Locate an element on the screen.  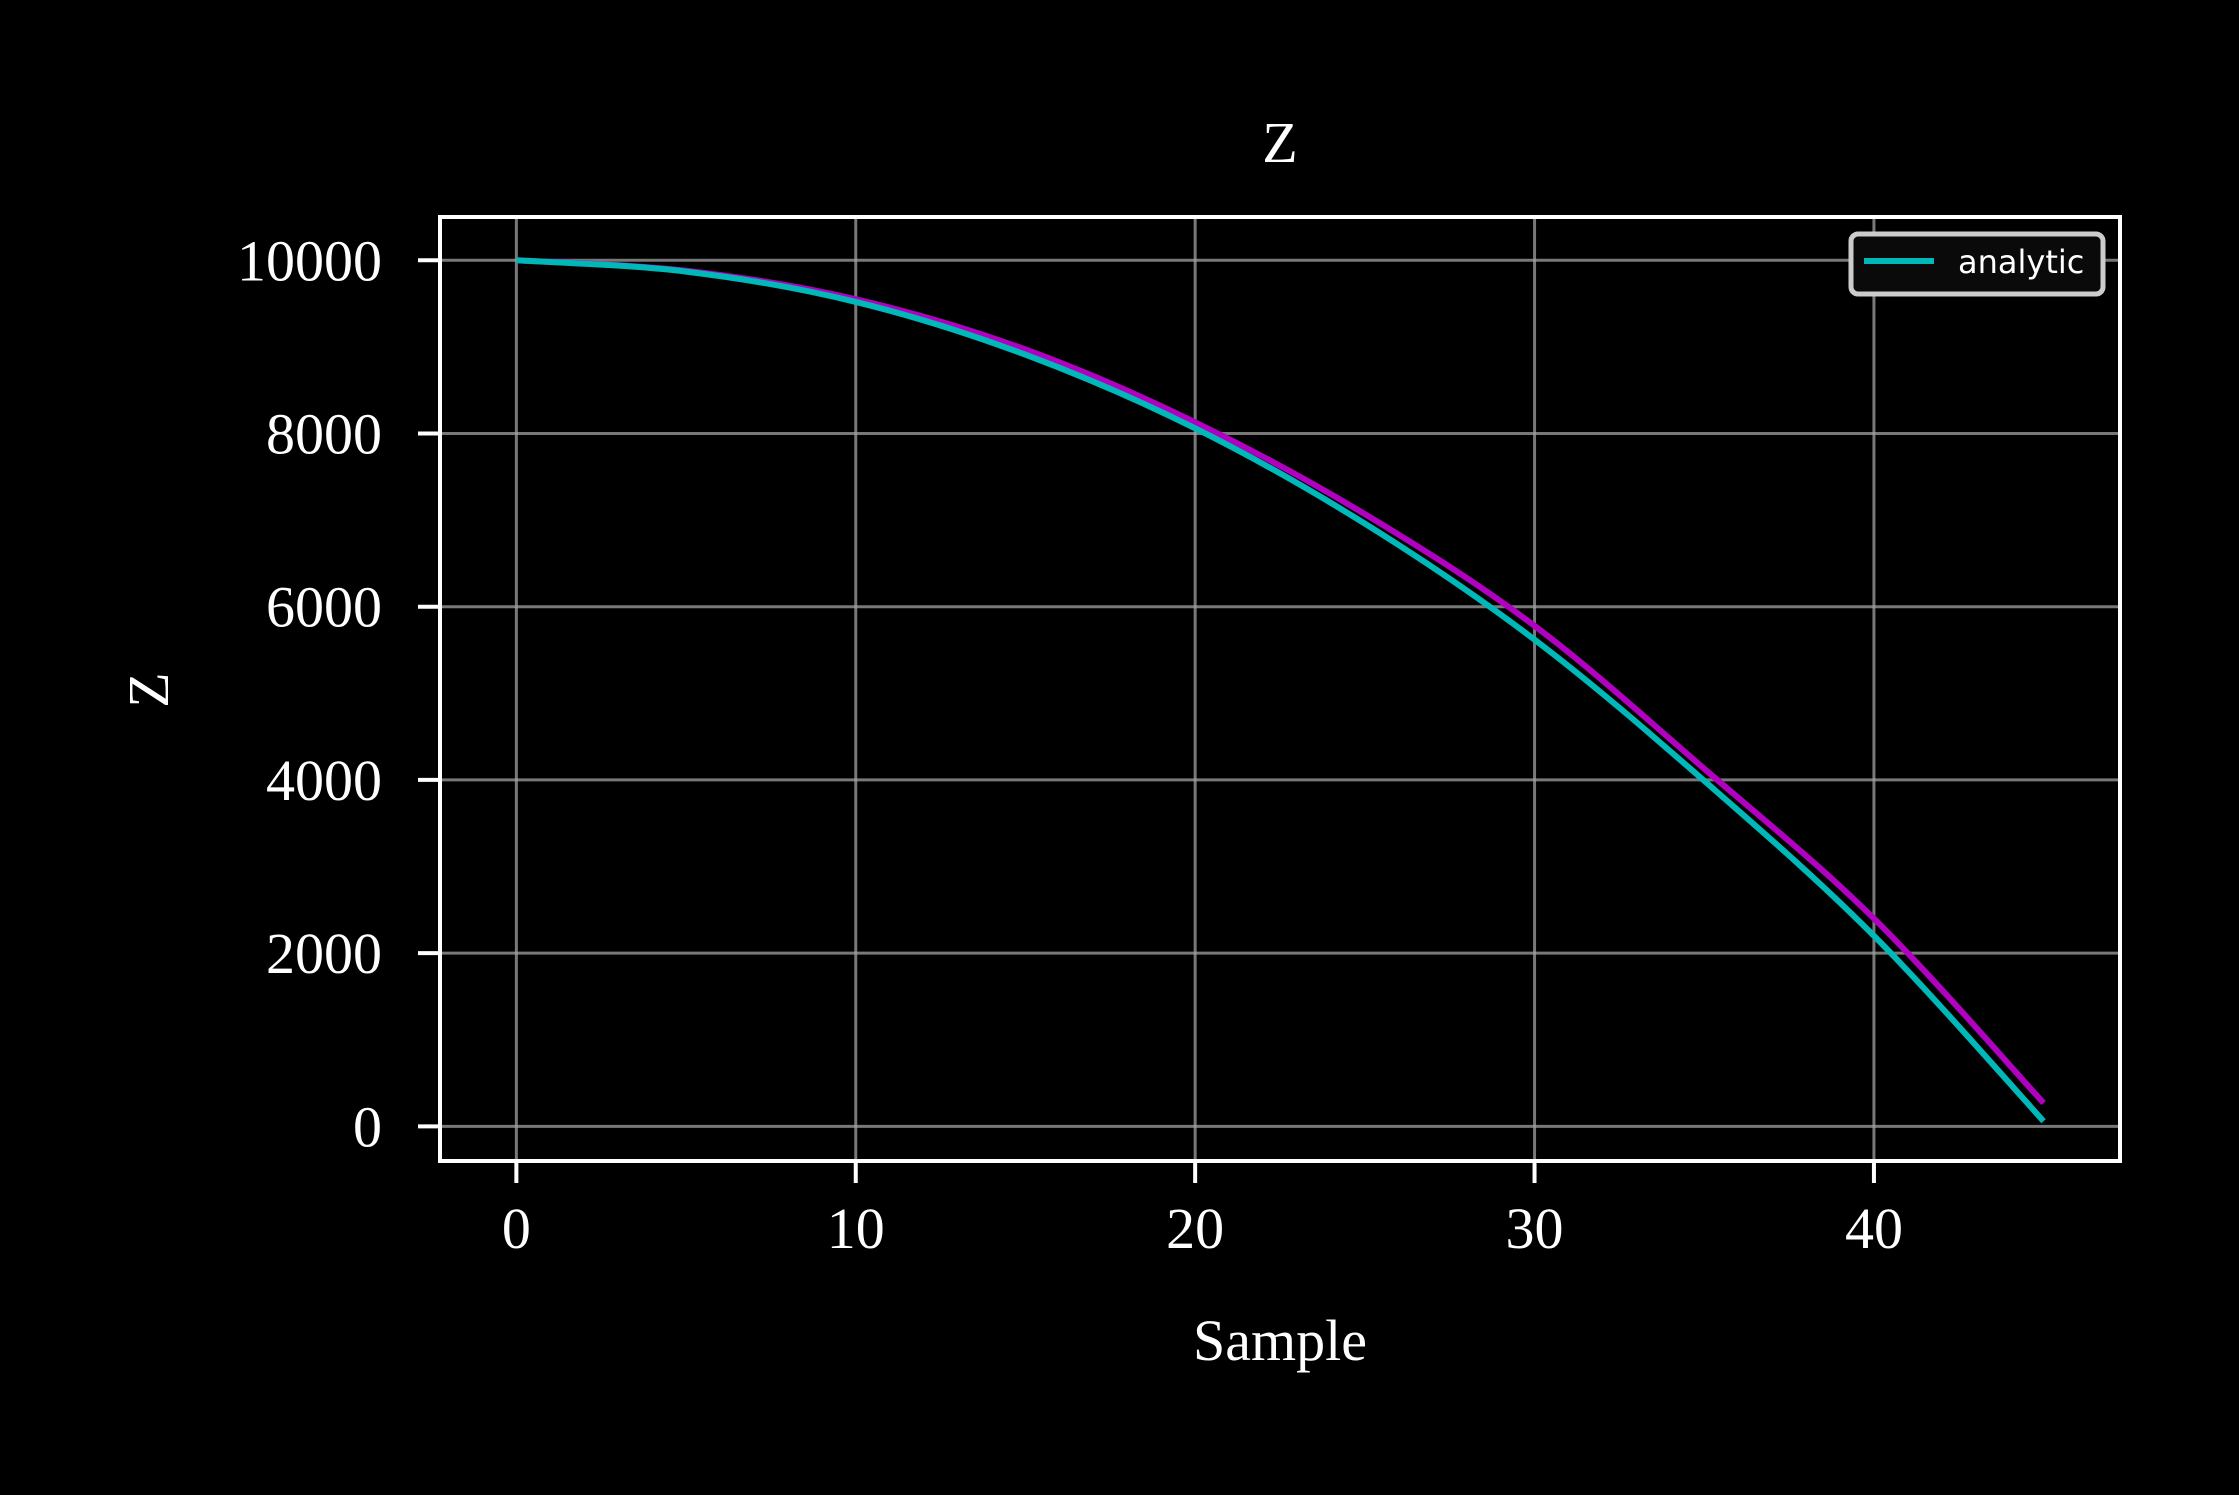
legend-label-analytic: analytic is located at coordinates (2021, 262).